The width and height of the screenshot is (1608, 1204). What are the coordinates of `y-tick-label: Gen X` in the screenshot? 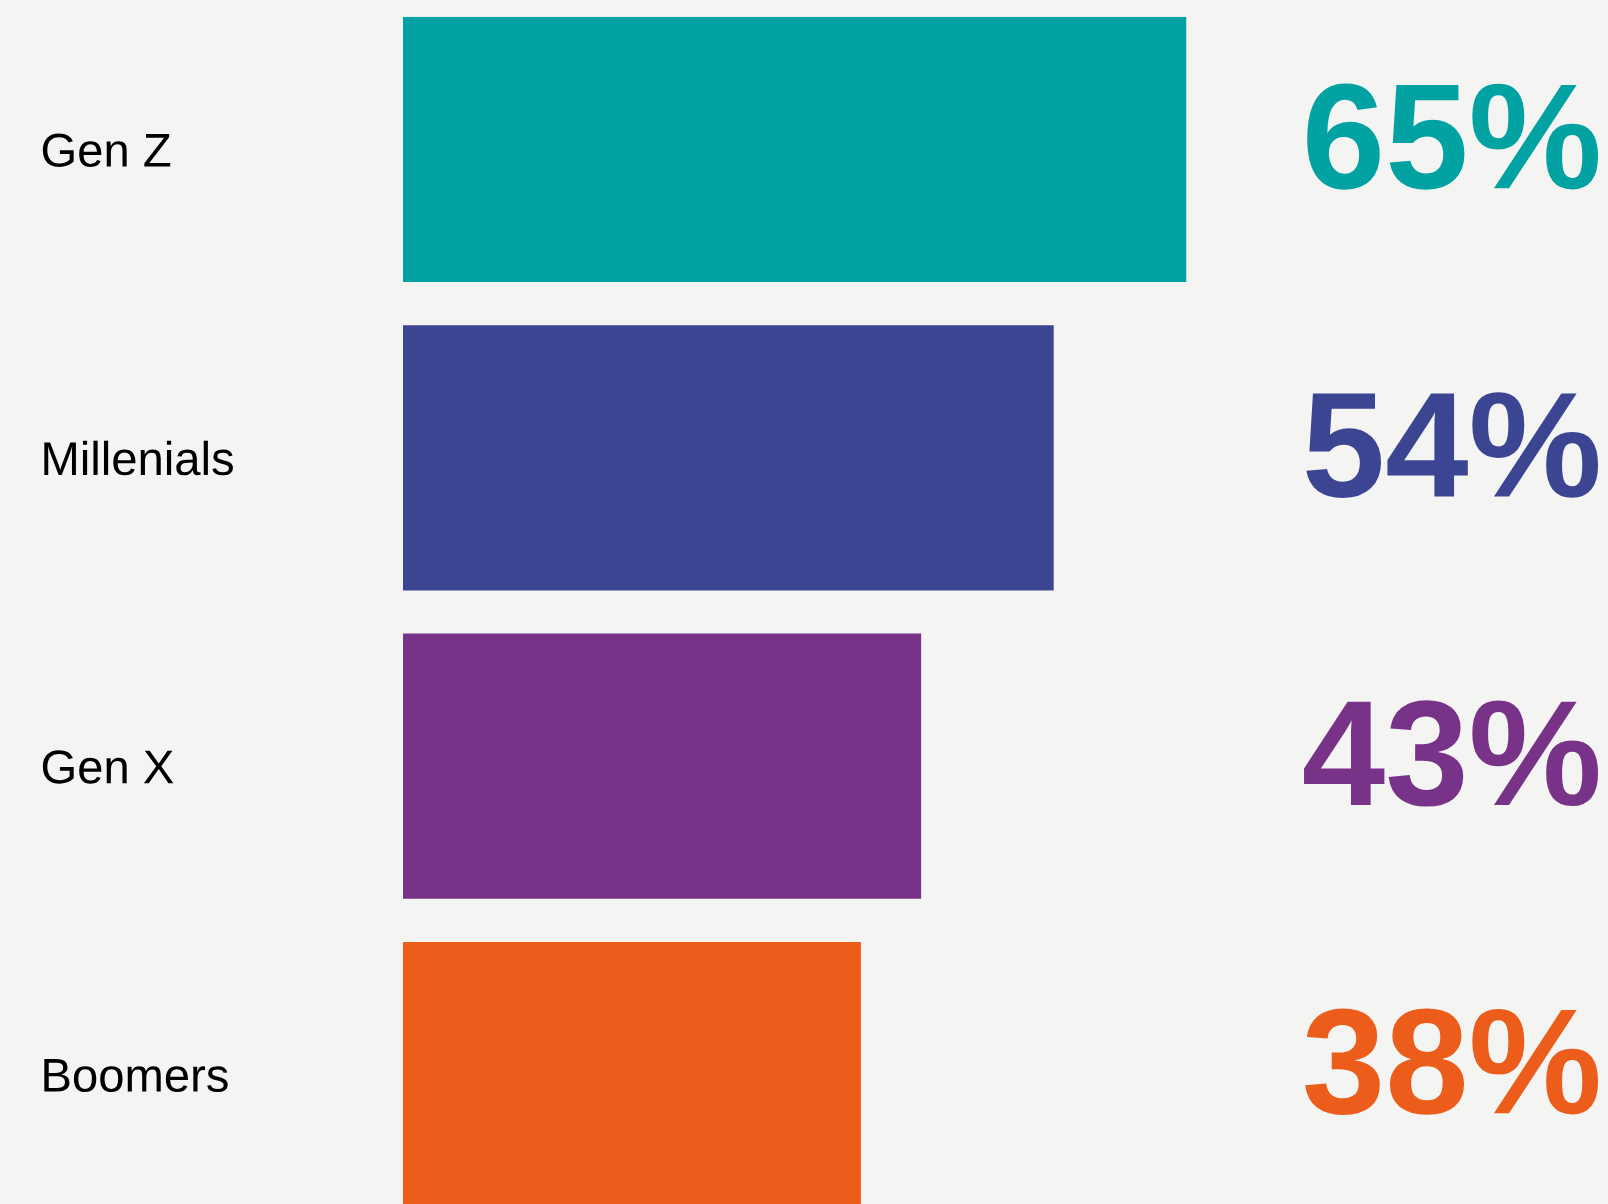 It's located at (108, 767).